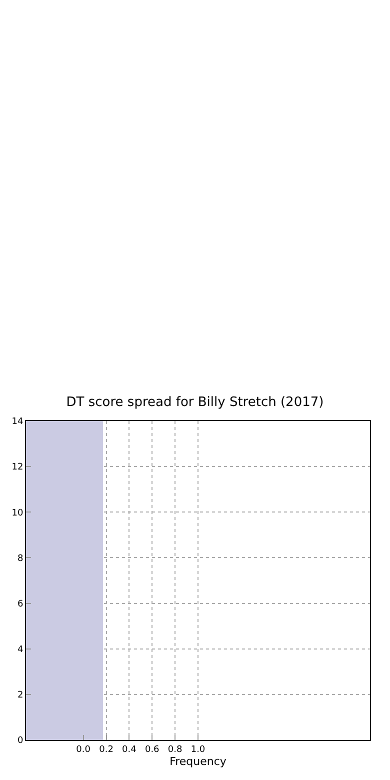 This screenshot has height=780, width=390. I want to click on y-tick-label: 10, so click(18, 513).